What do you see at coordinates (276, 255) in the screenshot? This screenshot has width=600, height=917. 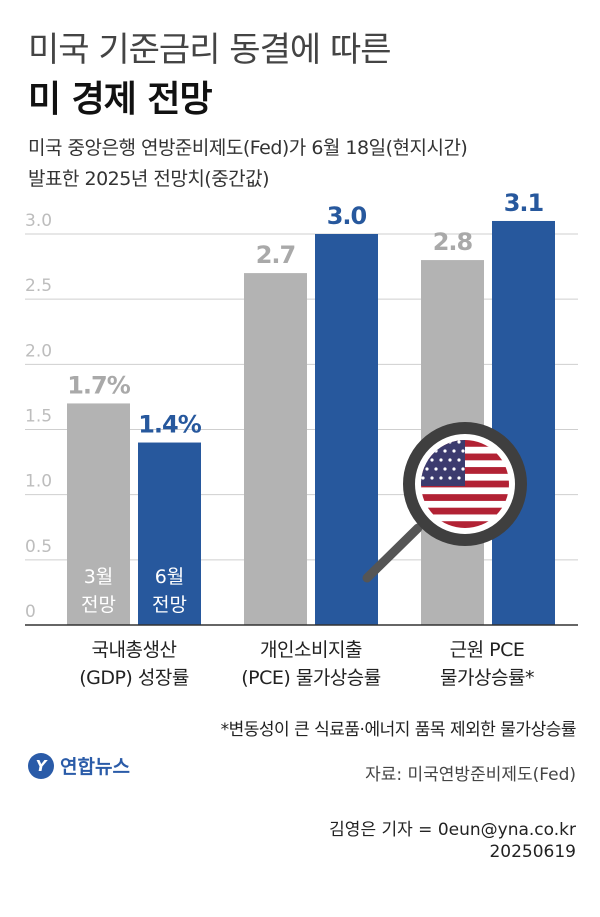 I see `data-label: 2.7` at bounding box center [276, 255].